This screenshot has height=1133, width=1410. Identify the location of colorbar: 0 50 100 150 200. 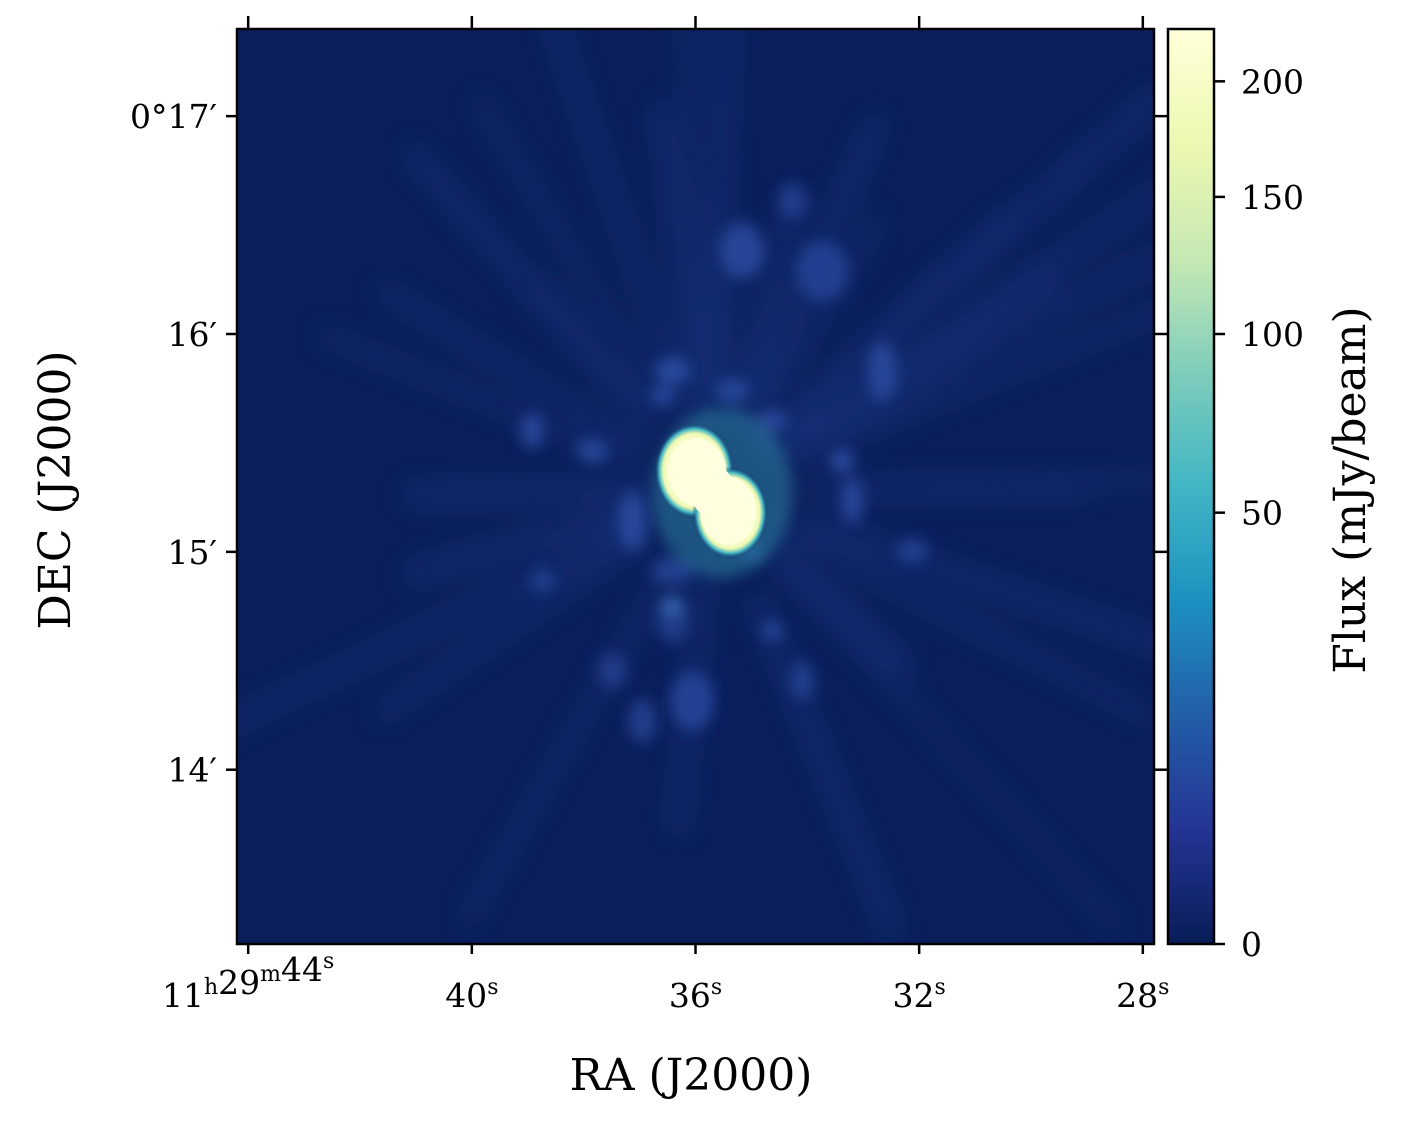
(1235, 495).